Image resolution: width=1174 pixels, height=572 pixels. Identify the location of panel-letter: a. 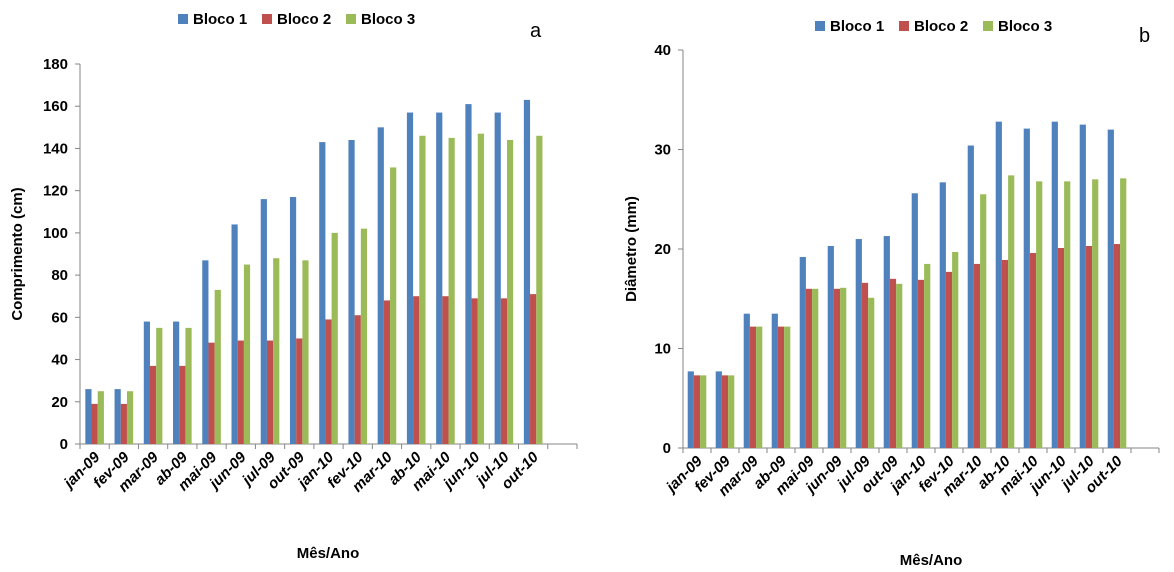
(536, 31).